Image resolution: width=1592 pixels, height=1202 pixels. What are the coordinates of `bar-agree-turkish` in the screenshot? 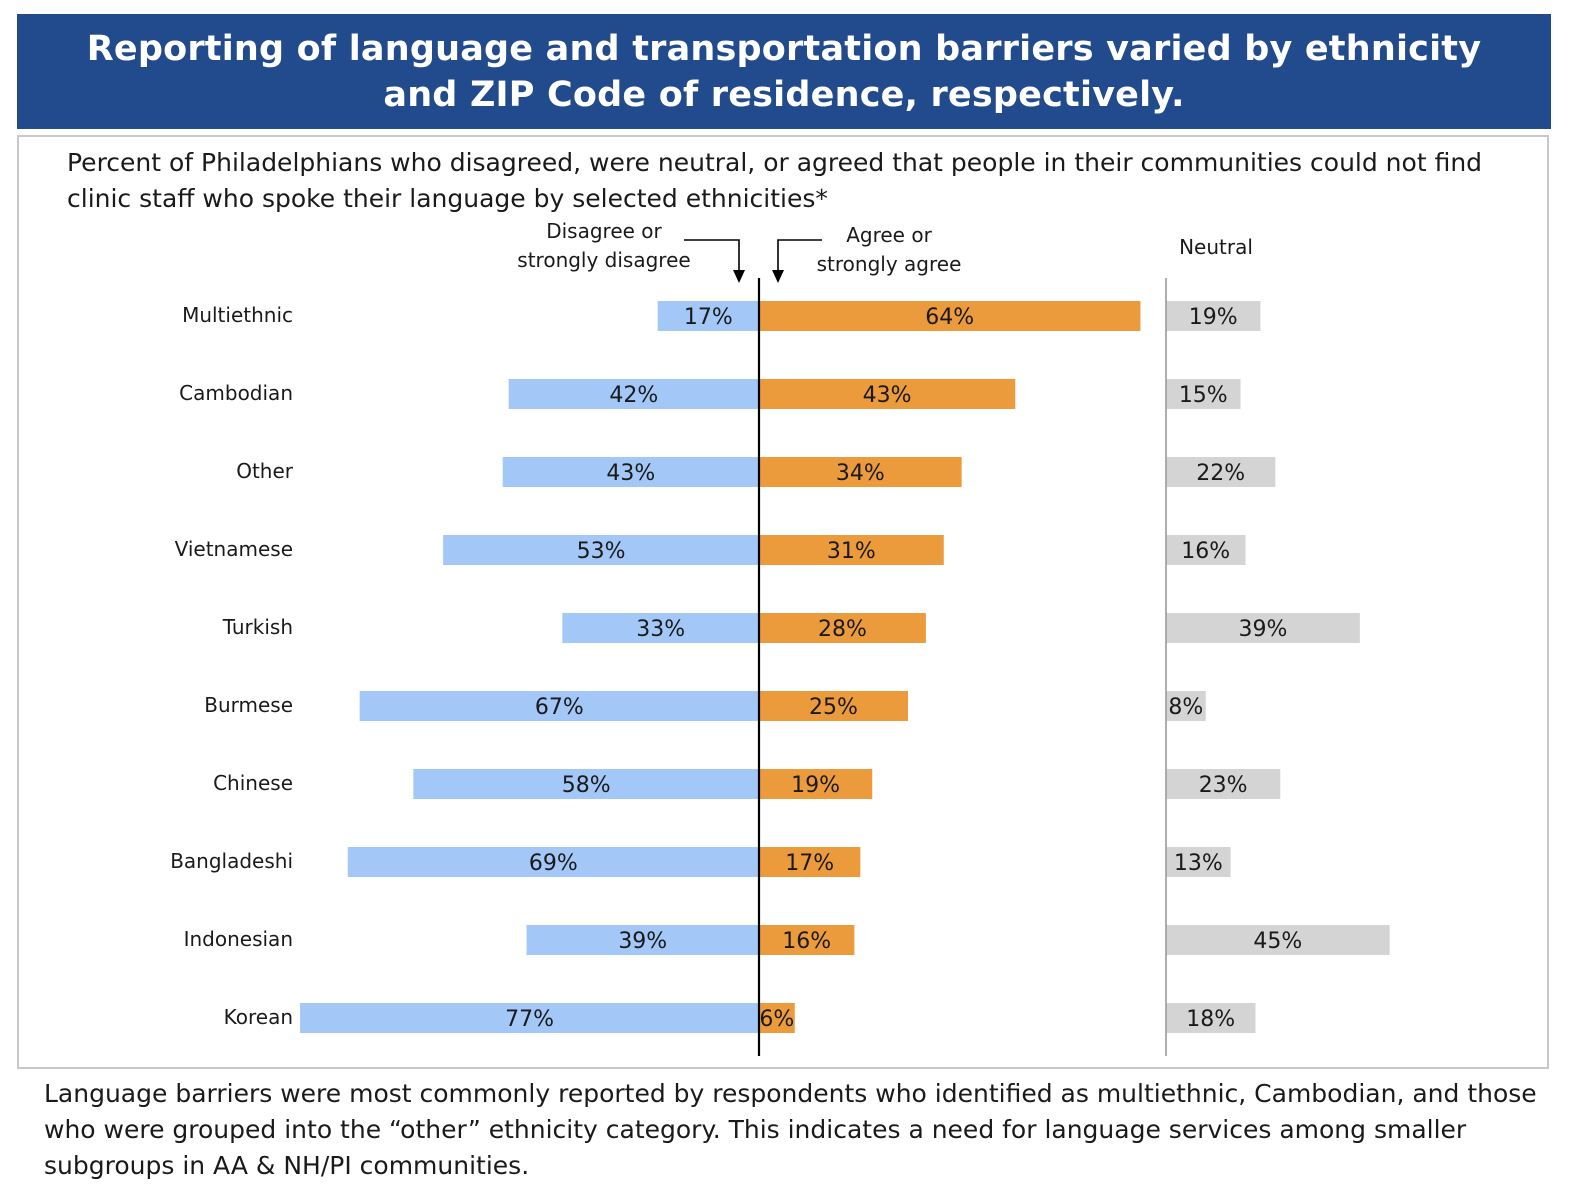 It's located at (842, 628).